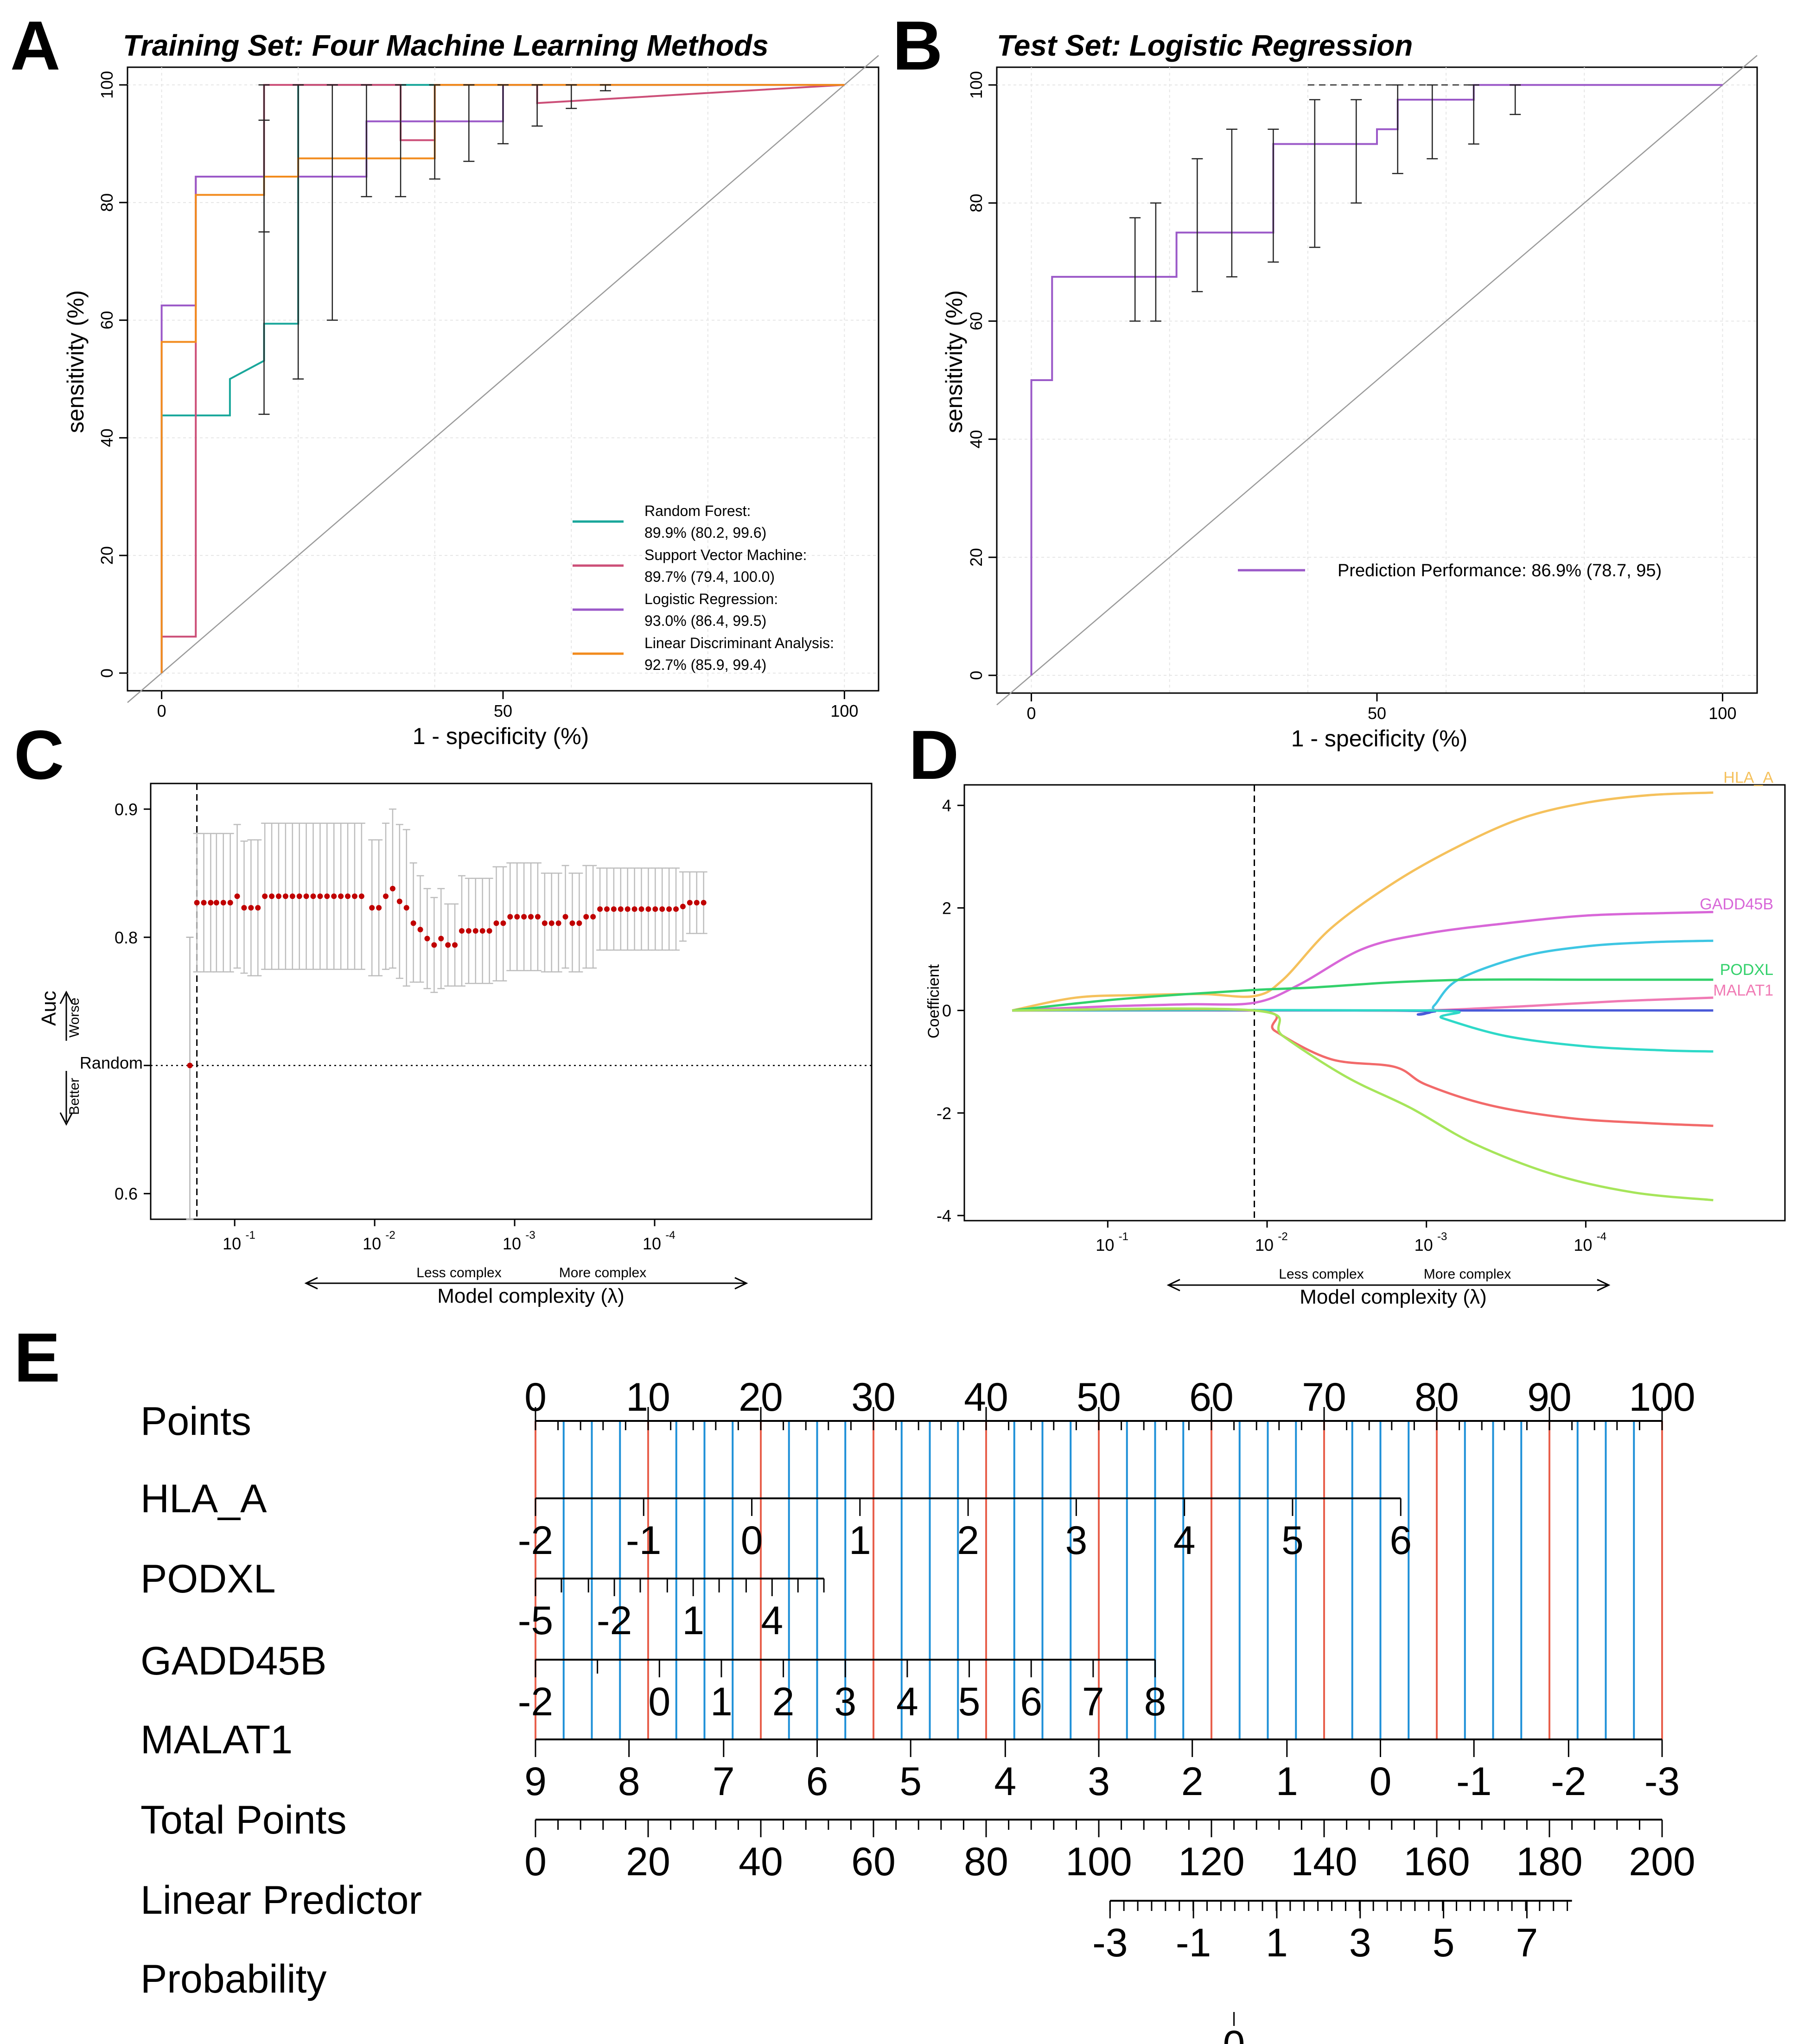 This screenshot has height=2044, width=1797. What do you see at coordinates (946, 805) in the screenshot?
I see `y-tick-label-d: 4` at bounding box center [946, 805].